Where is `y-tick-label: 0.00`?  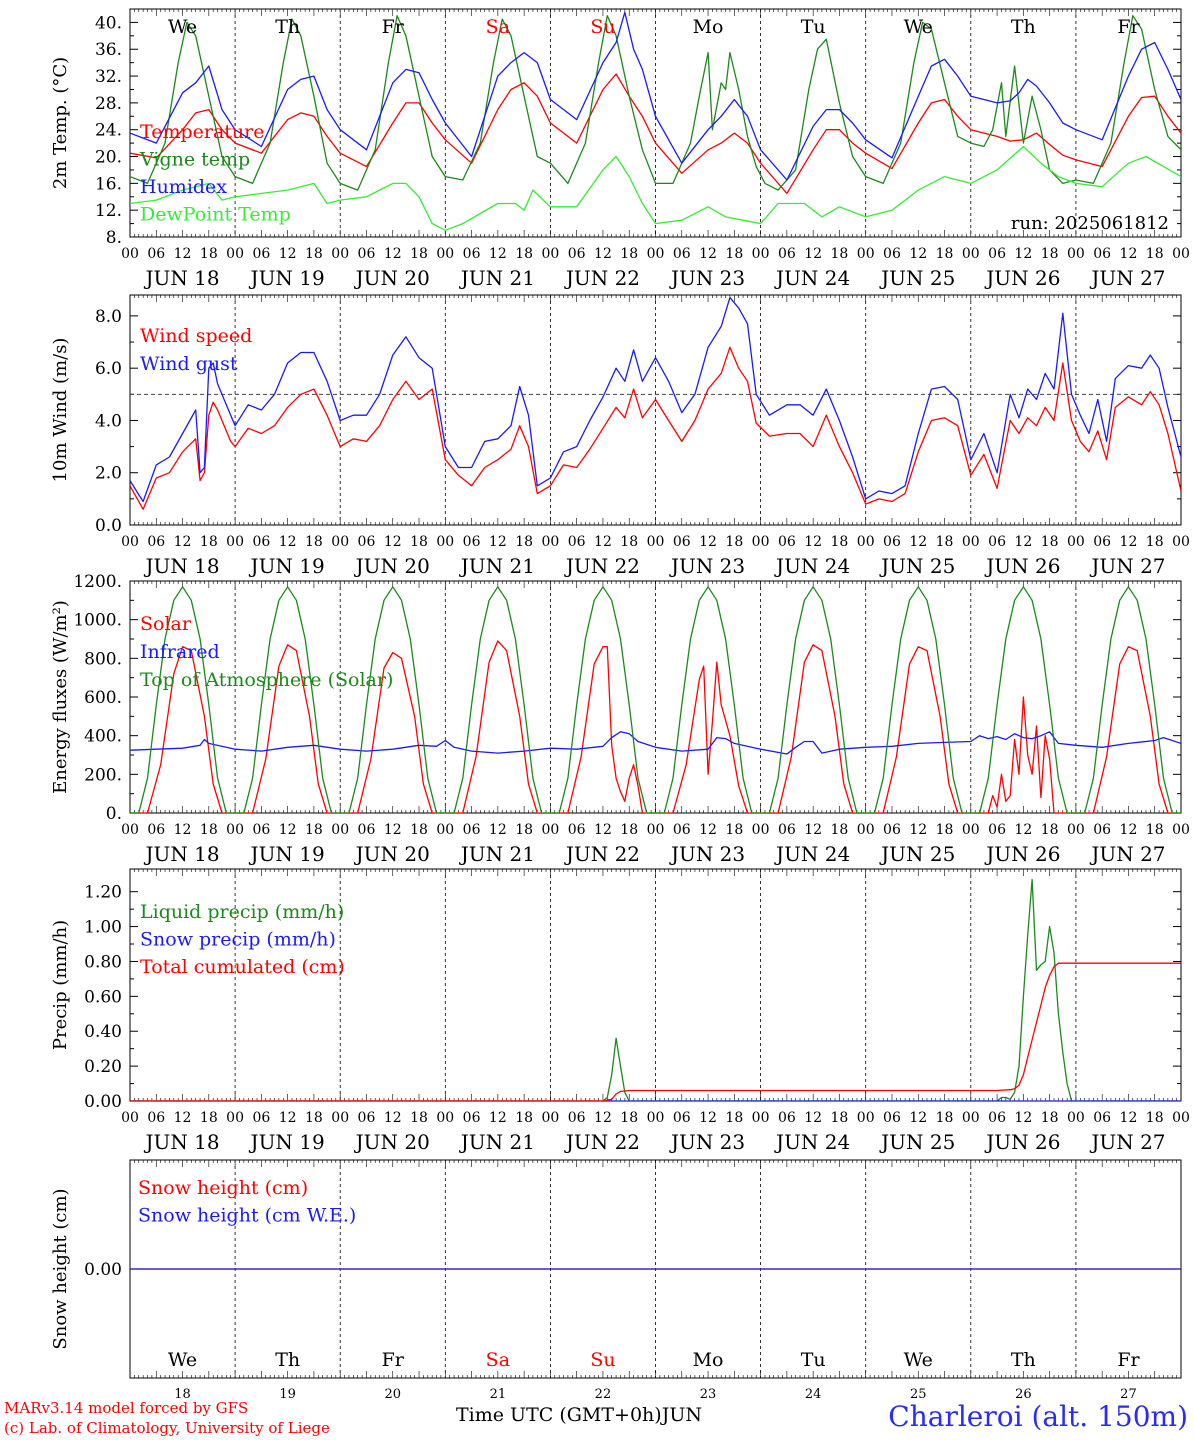 y-tick-label: 0.00 is located at coordinates (103, 1270).